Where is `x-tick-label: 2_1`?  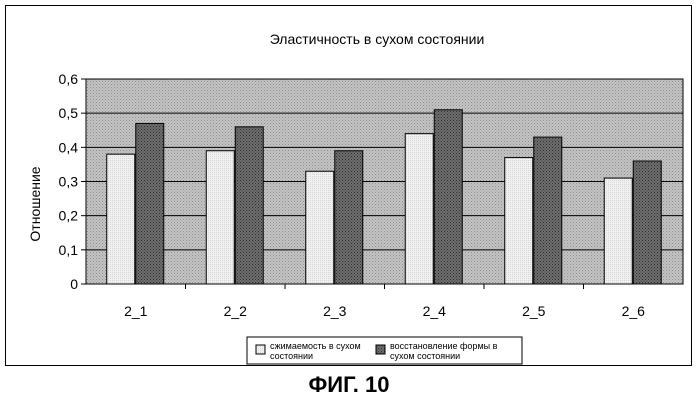
x-tick-label: 2_1 is located at coordinates (136, 311).